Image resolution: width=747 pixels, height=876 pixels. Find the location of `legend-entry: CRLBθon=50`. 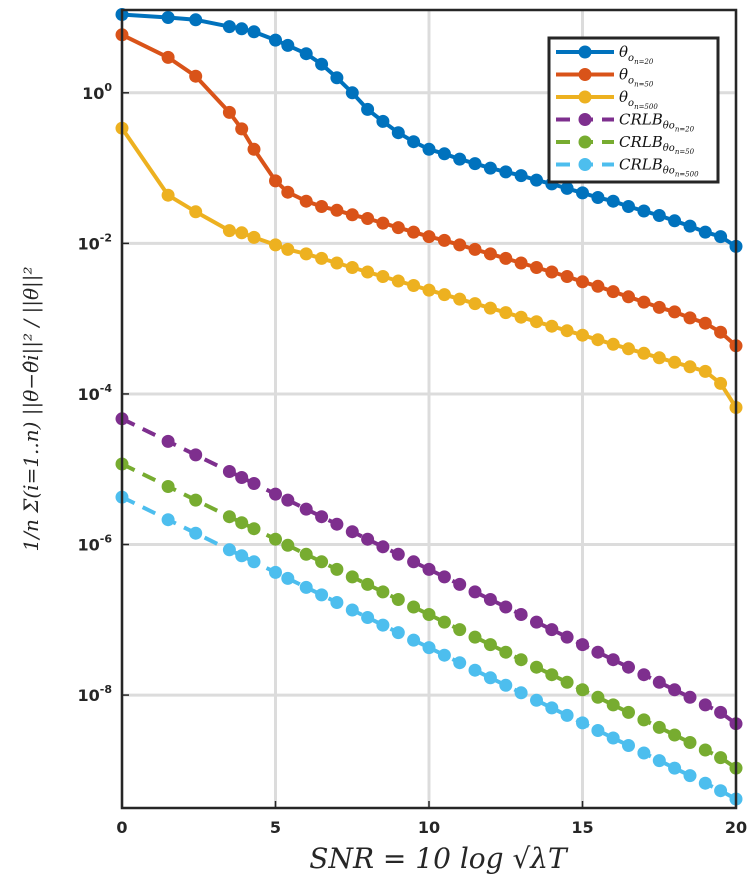

legend-entry: CRLBθon=50 is located at coordinates (625, 144).